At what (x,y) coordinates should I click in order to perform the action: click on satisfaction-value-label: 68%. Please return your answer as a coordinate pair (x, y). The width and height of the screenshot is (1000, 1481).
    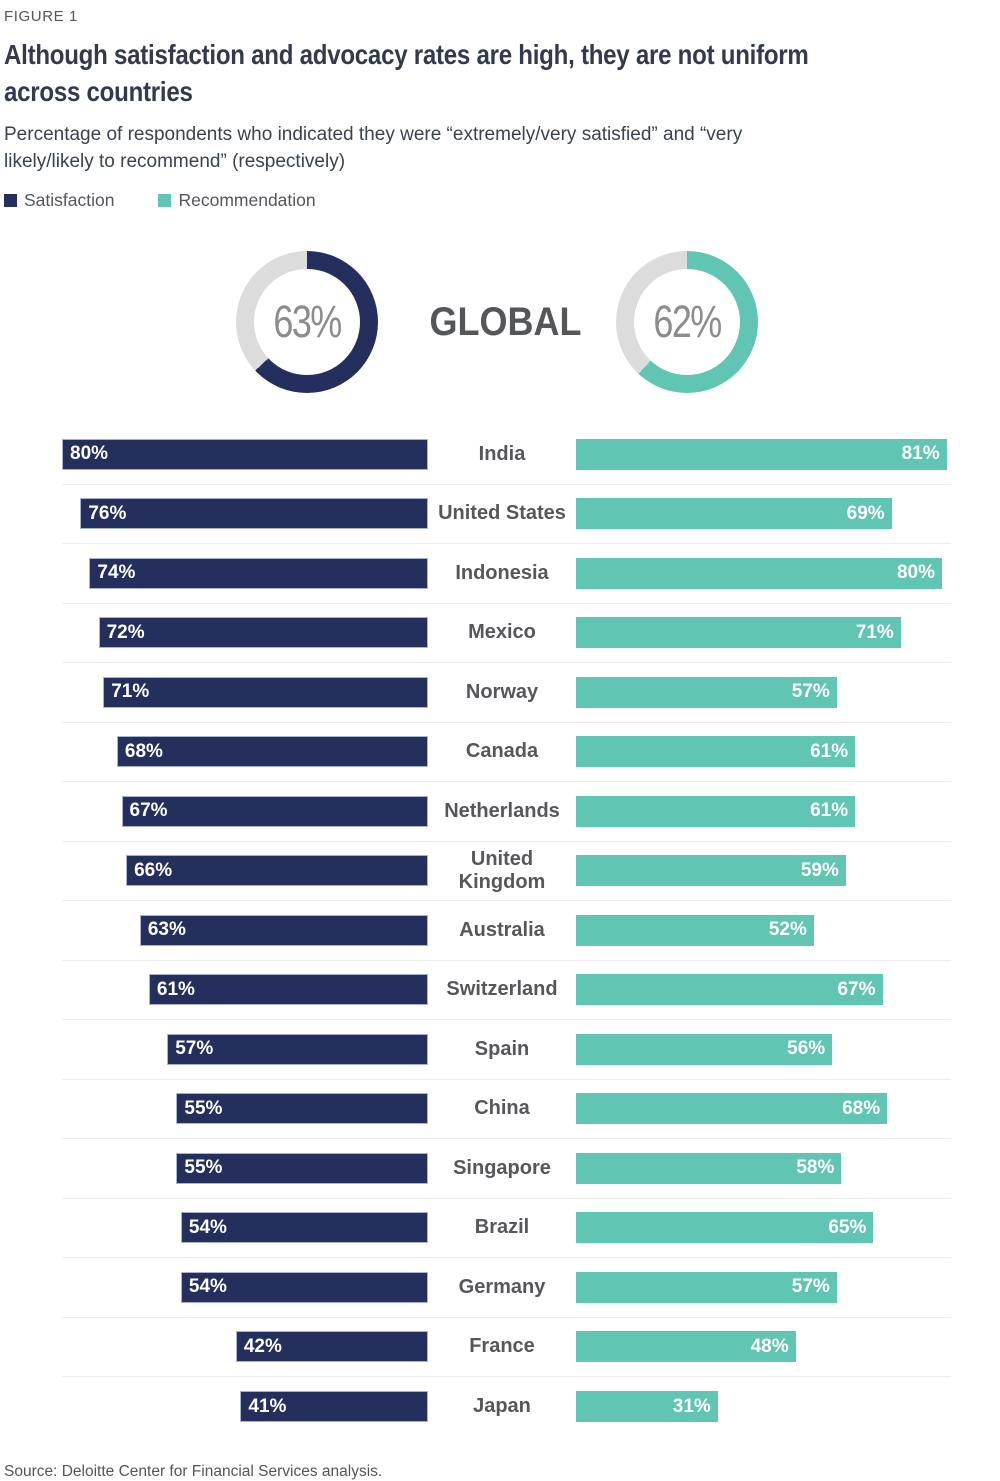
    Looking at the image, I should click on (143, 751).